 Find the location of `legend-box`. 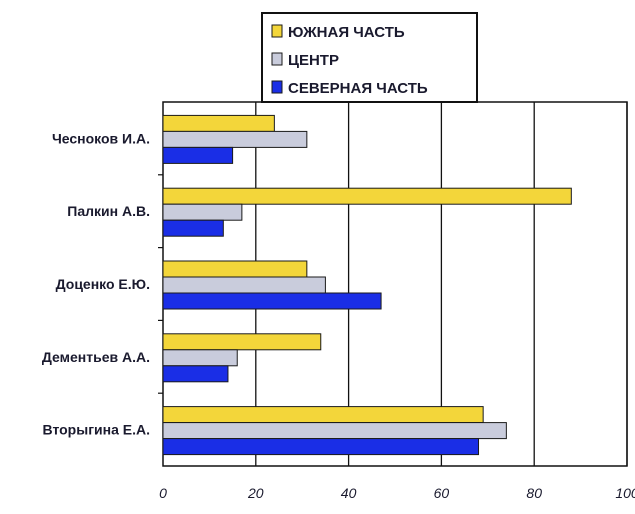

legend-box is located at coordinates (369, 57).